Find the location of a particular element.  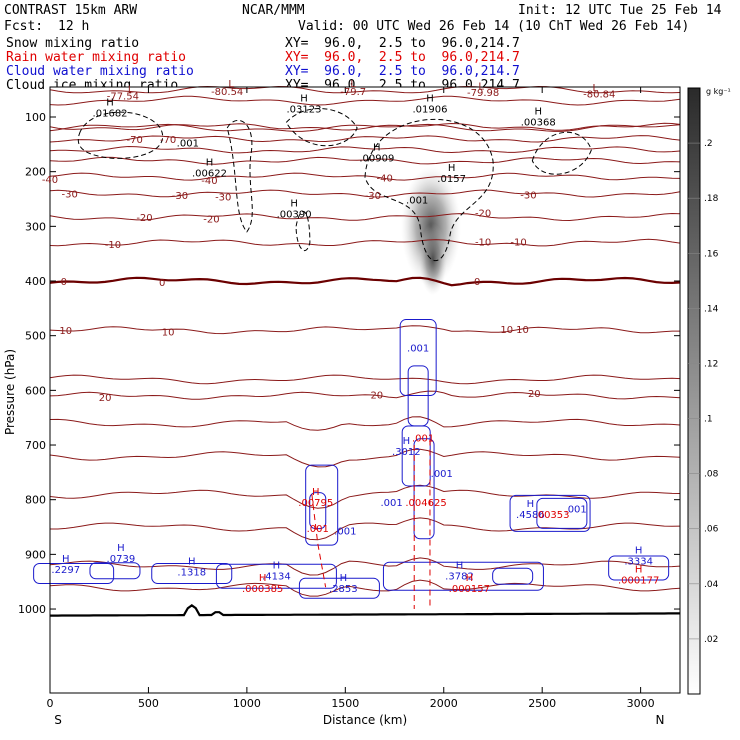

field-xy-rain: XY= 96.0, 2.5 to 96.0,214.7 is located at coordinates (402, 57).